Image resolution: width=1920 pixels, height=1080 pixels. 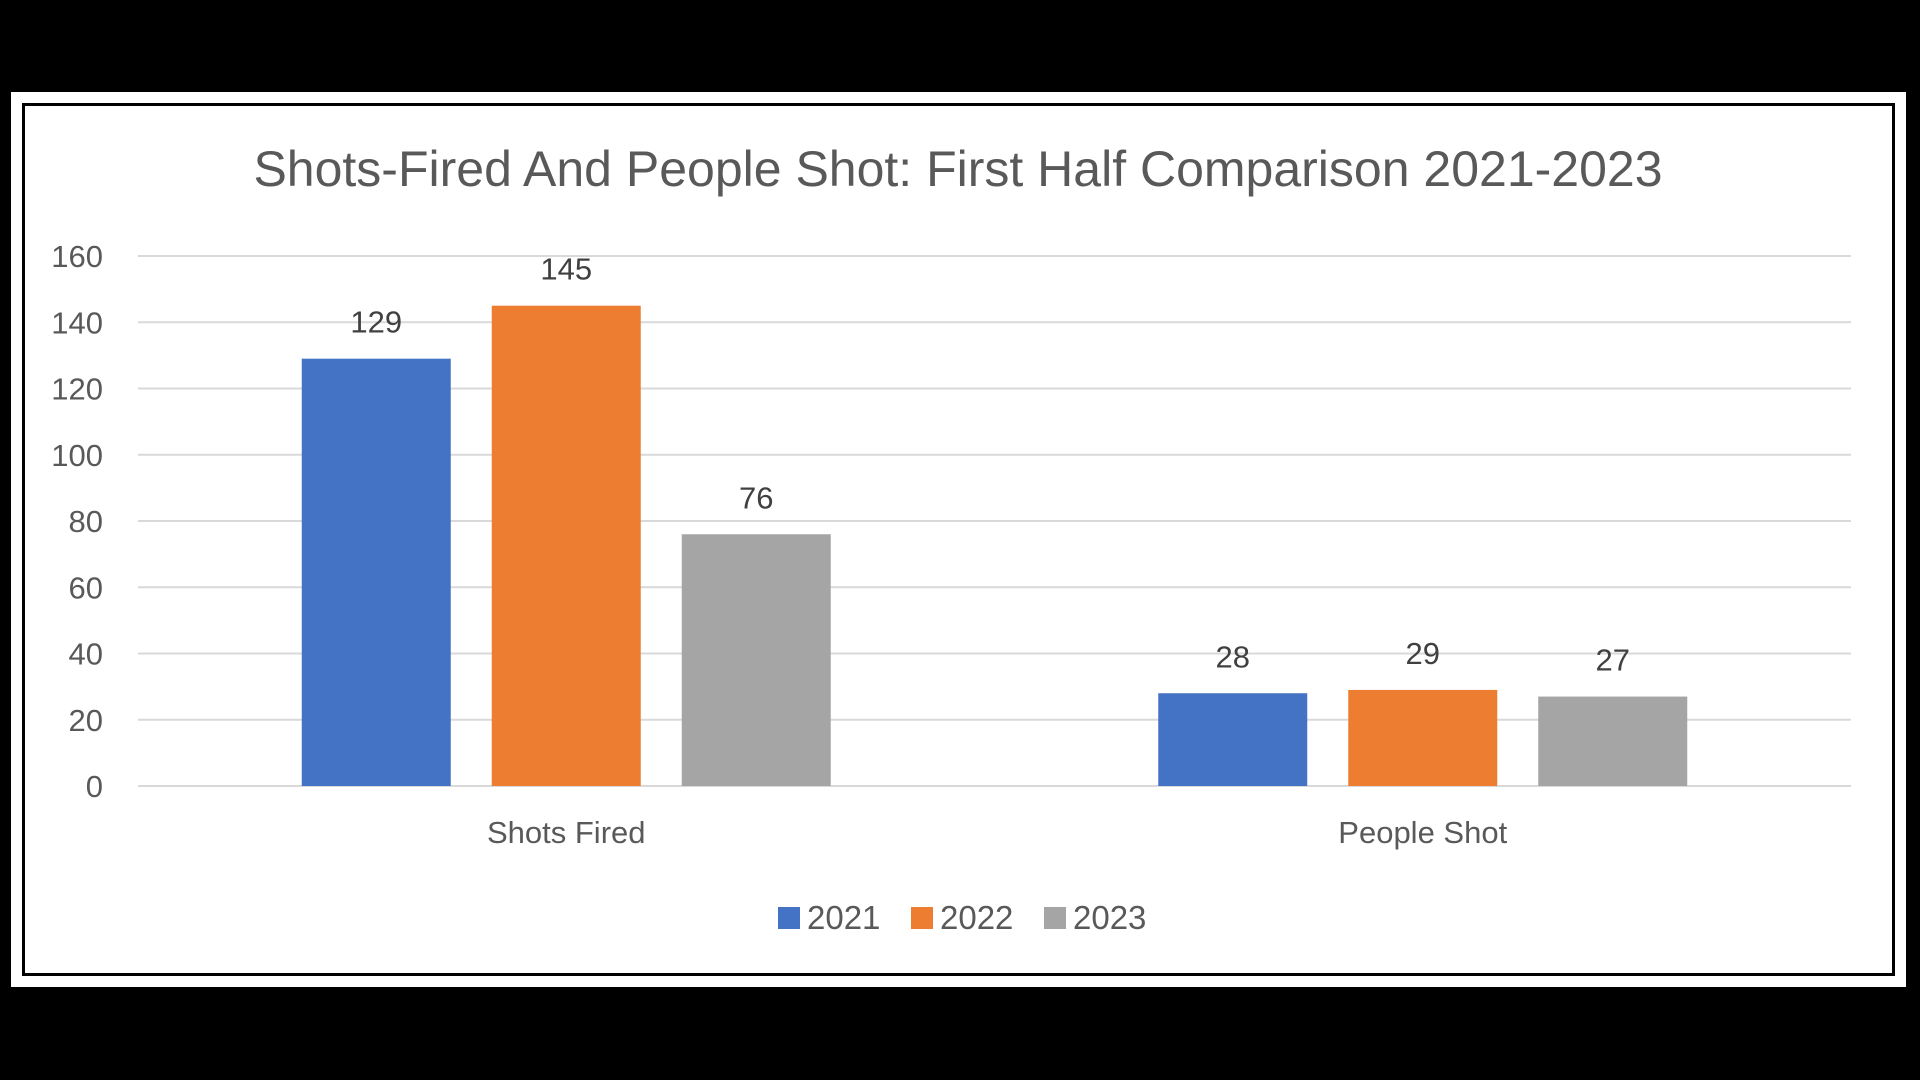 What do you see at coordinates (997, 832) in the screenshot?
I see `category-labels: Shots Fired People Shot` at bounding box center [997, 832].